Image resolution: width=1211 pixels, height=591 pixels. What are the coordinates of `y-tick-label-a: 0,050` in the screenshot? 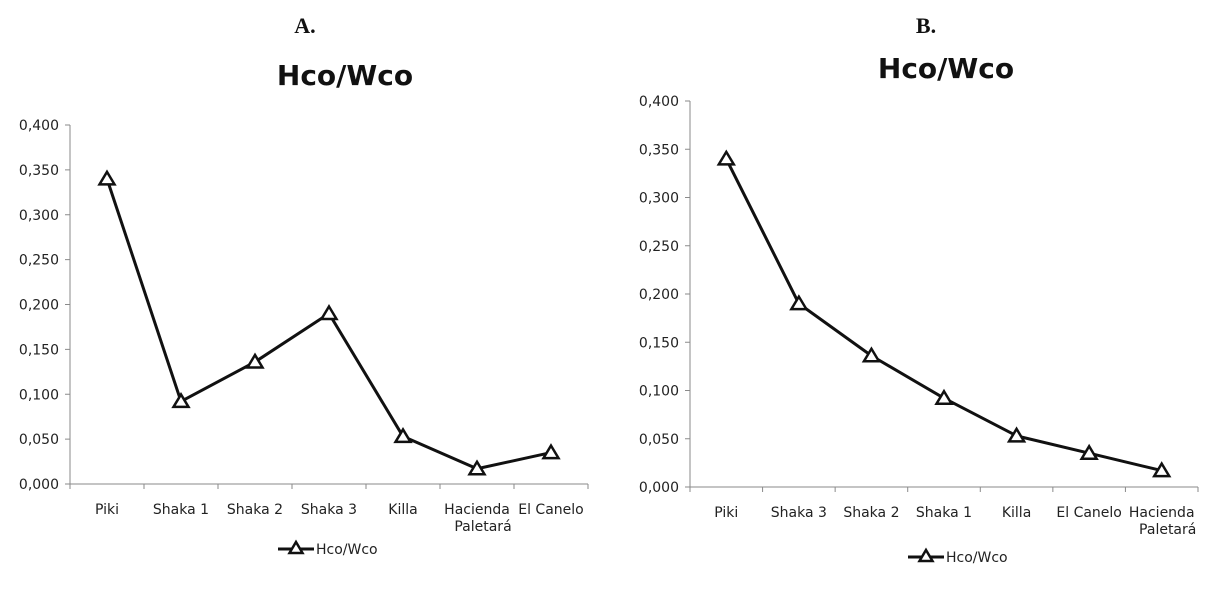 It's located at (39, 440).